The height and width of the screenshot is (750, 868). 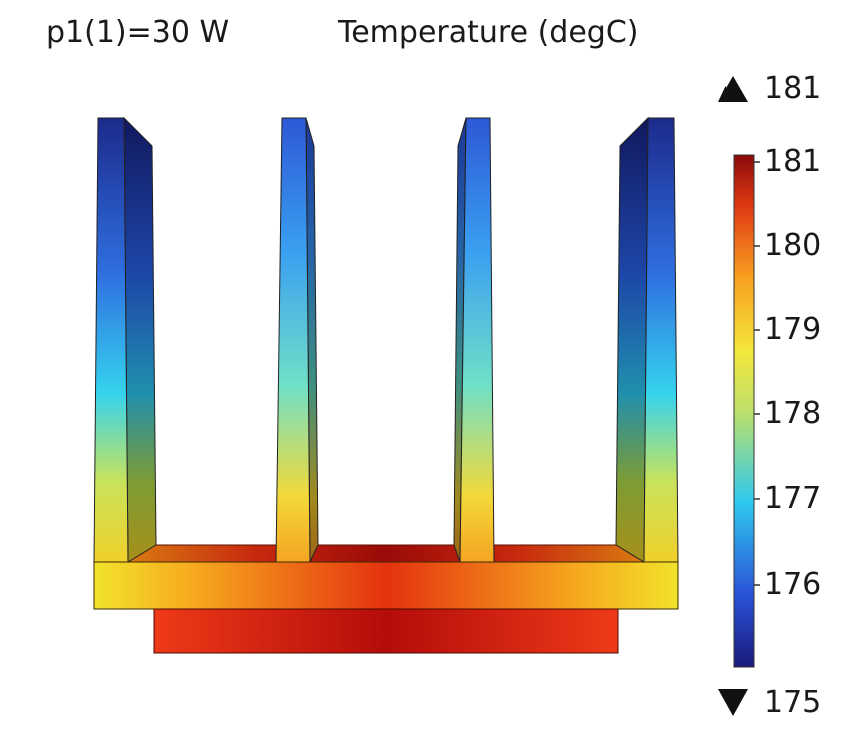 I want to click on fin-inner-left, so click(x=297, y=340).